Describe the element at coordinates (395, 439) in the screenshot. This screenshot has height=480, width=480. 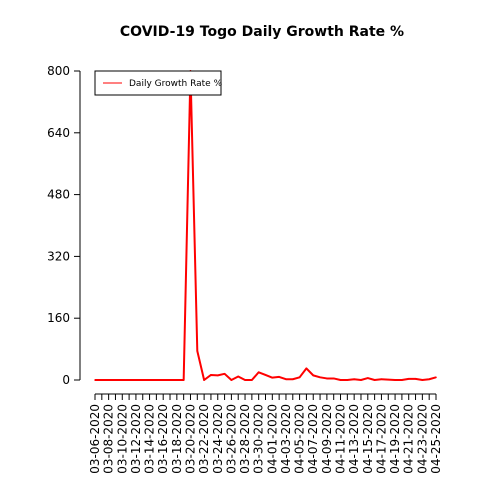
I see `x-tick-label: 04-19-2020` at that location.